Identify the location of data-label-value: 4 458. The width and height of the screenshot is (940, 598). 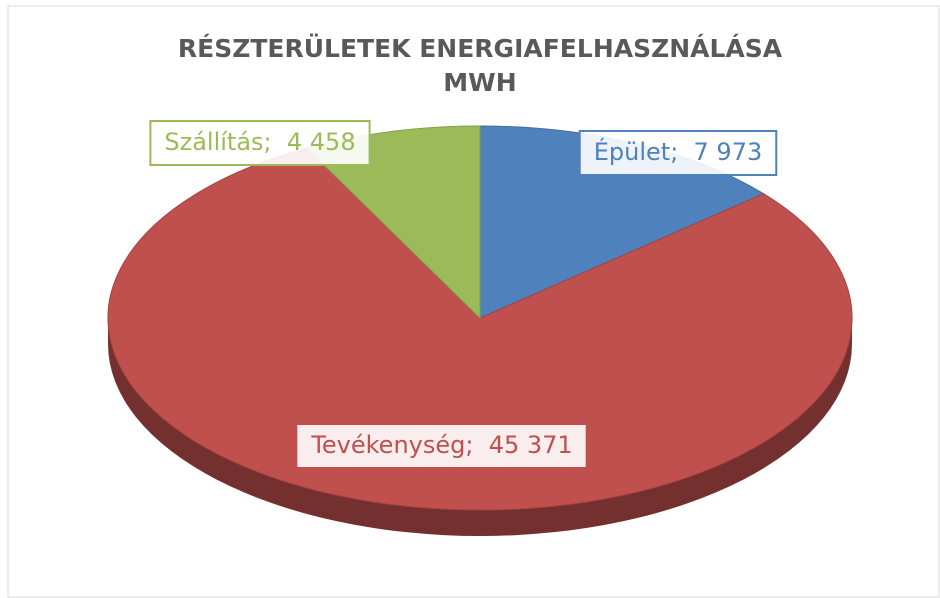
(321, 142).